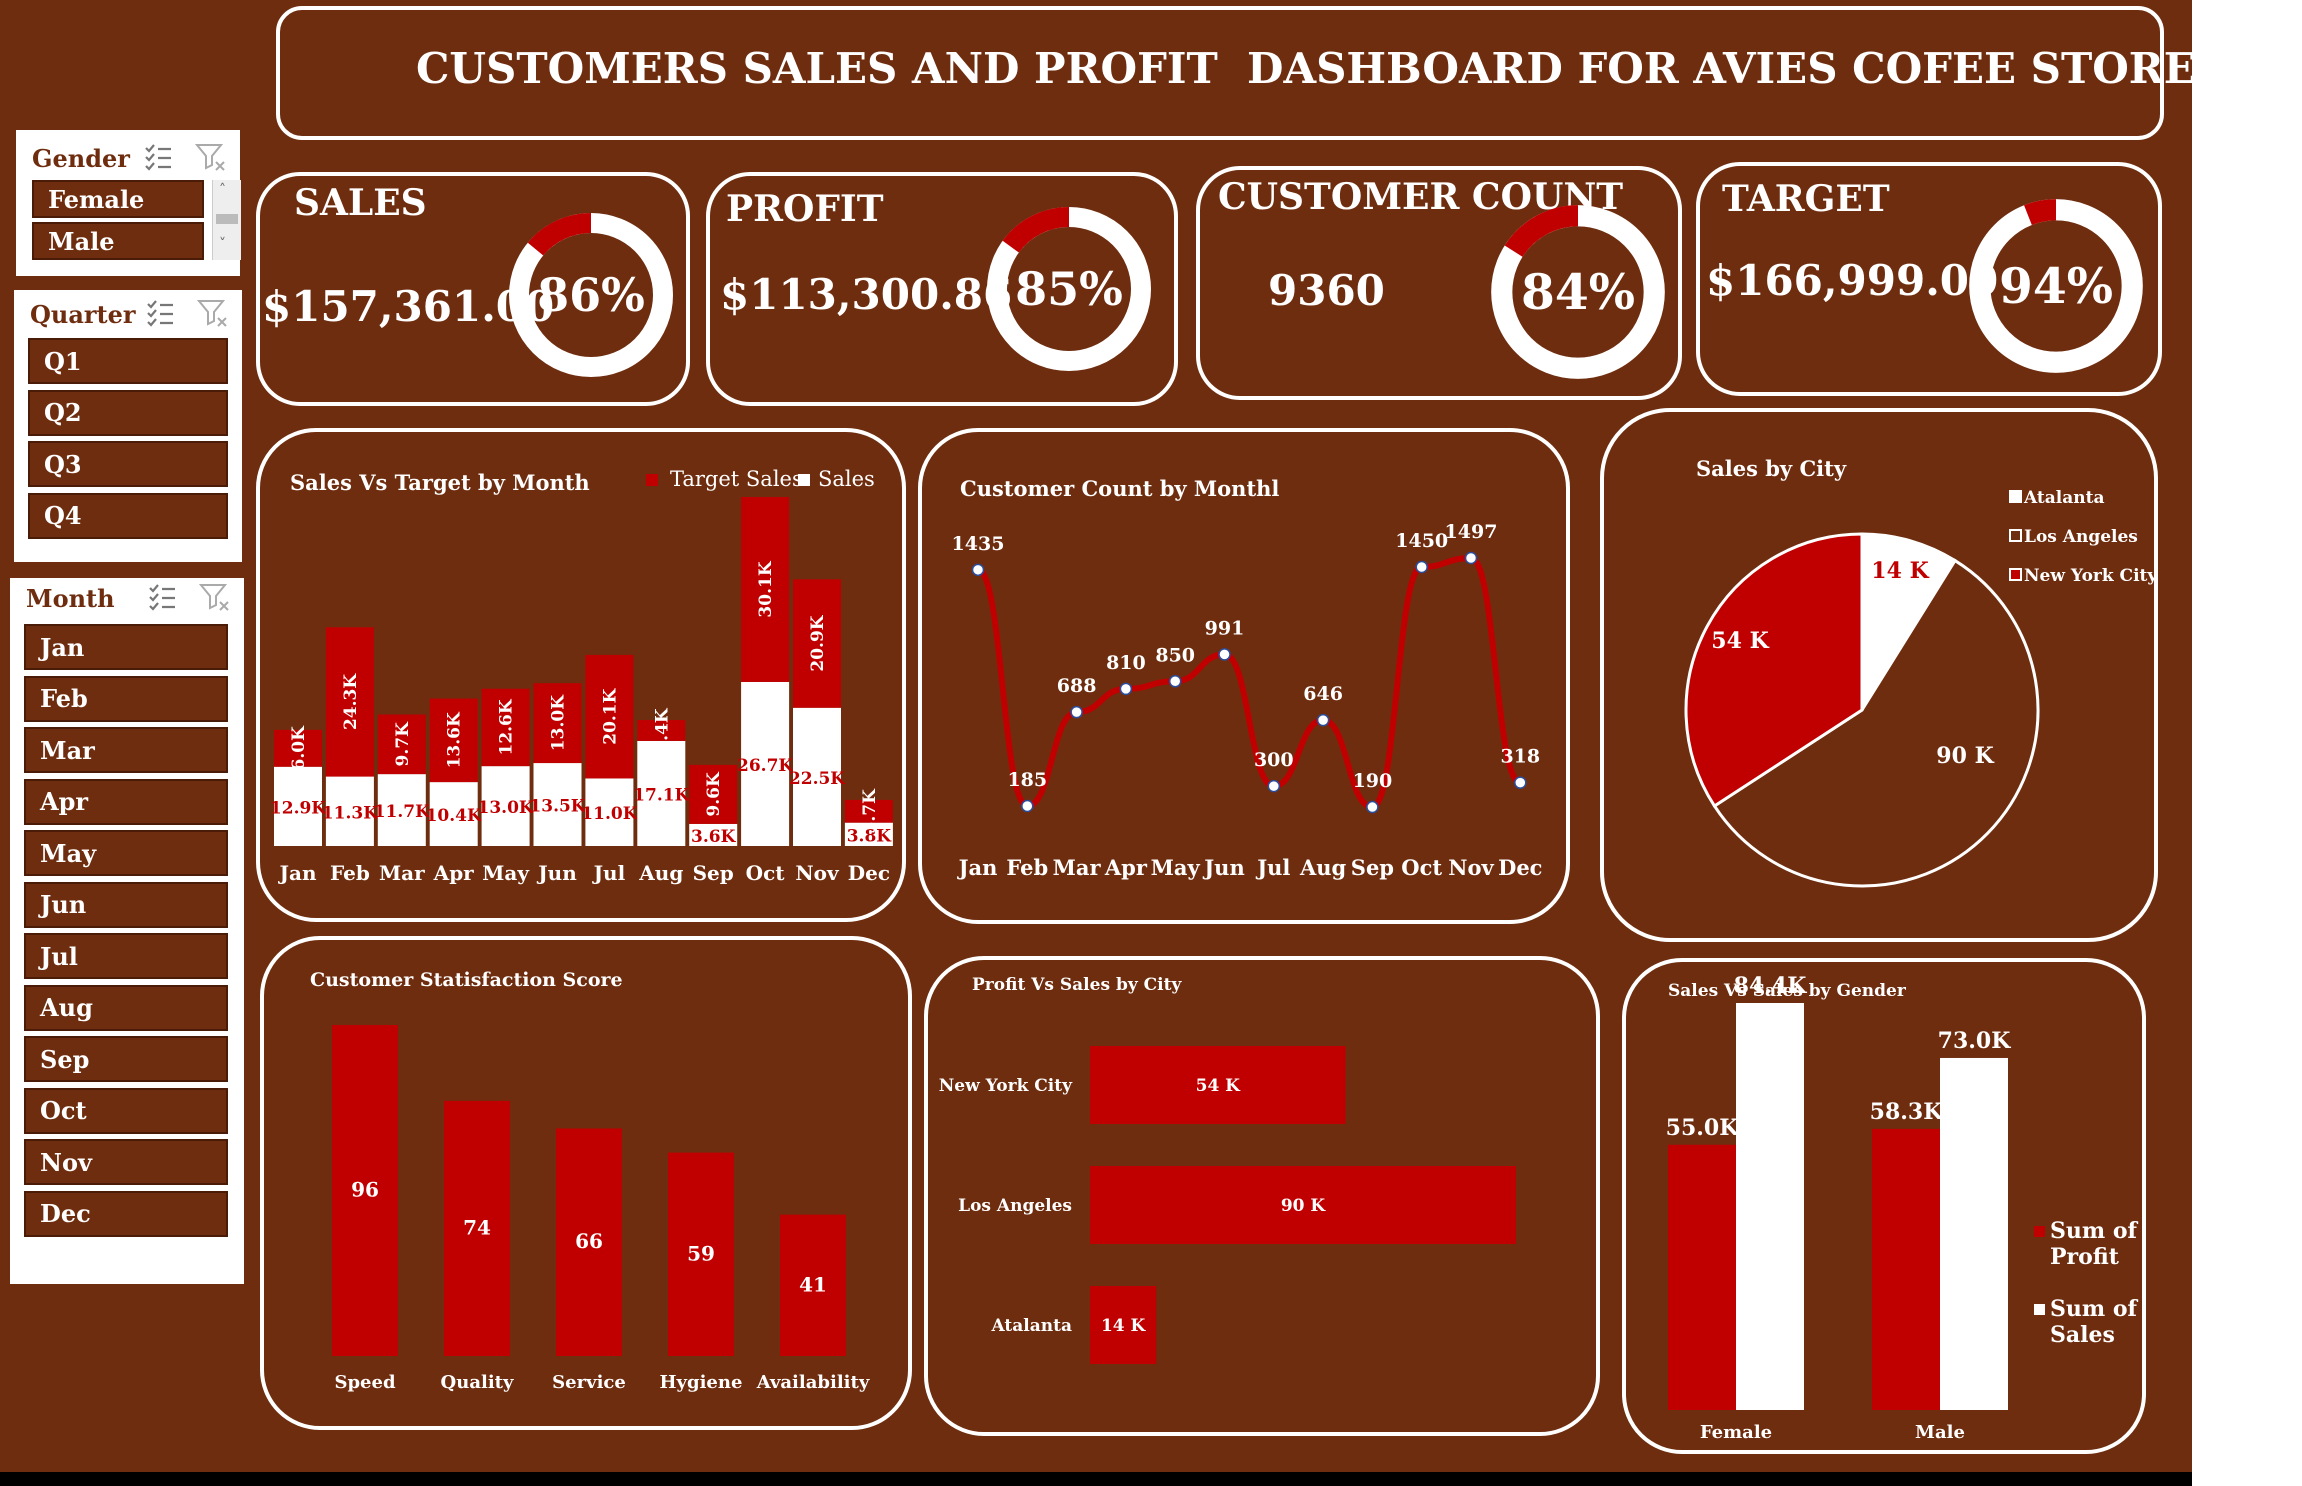 This screenshot has height=1486, width=2302. Describe the element at coordinates (128, 412) in the screenshot. I see `slicer-item-q2: Q2` at that location.